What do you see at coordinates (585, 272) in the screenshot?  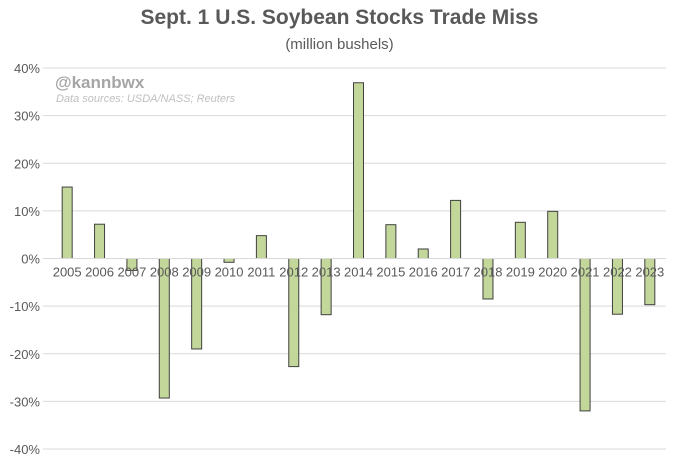 I see `x-tick-label: 2021` at bounding box center [585, 272].